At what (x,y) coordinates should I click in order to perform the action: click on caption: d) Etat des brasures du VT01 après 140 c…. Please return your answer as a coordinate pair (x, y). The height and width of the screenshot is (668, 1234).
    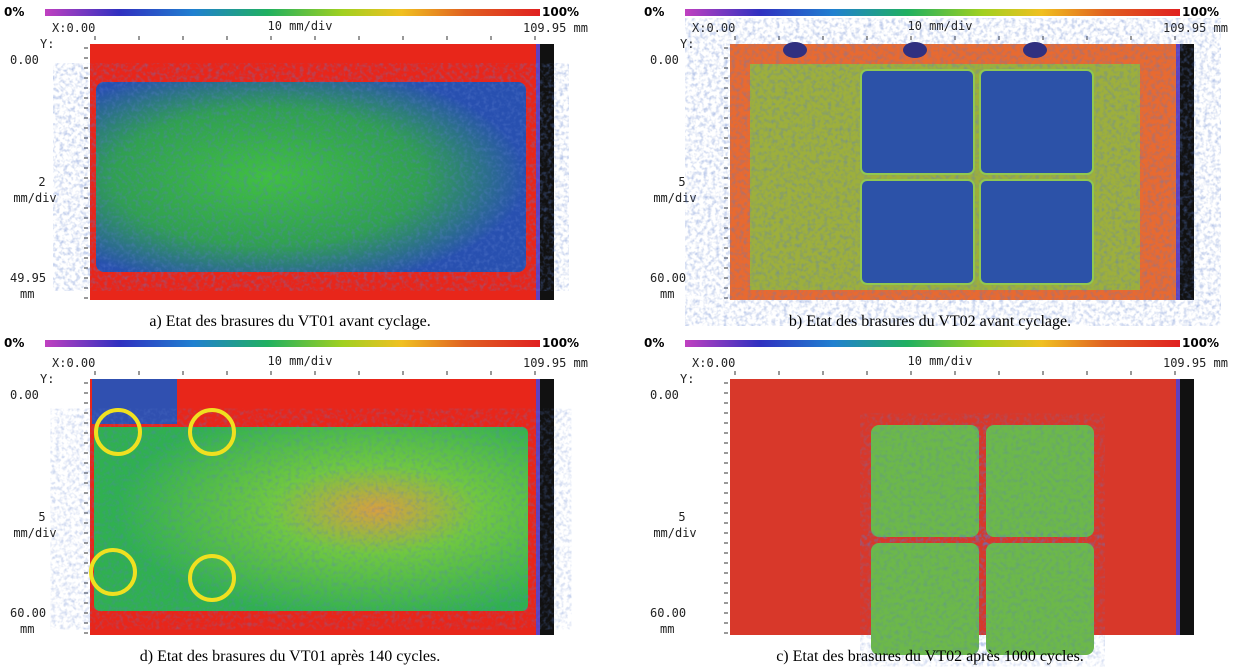
    Looking at the image, I should click on (290, 656).